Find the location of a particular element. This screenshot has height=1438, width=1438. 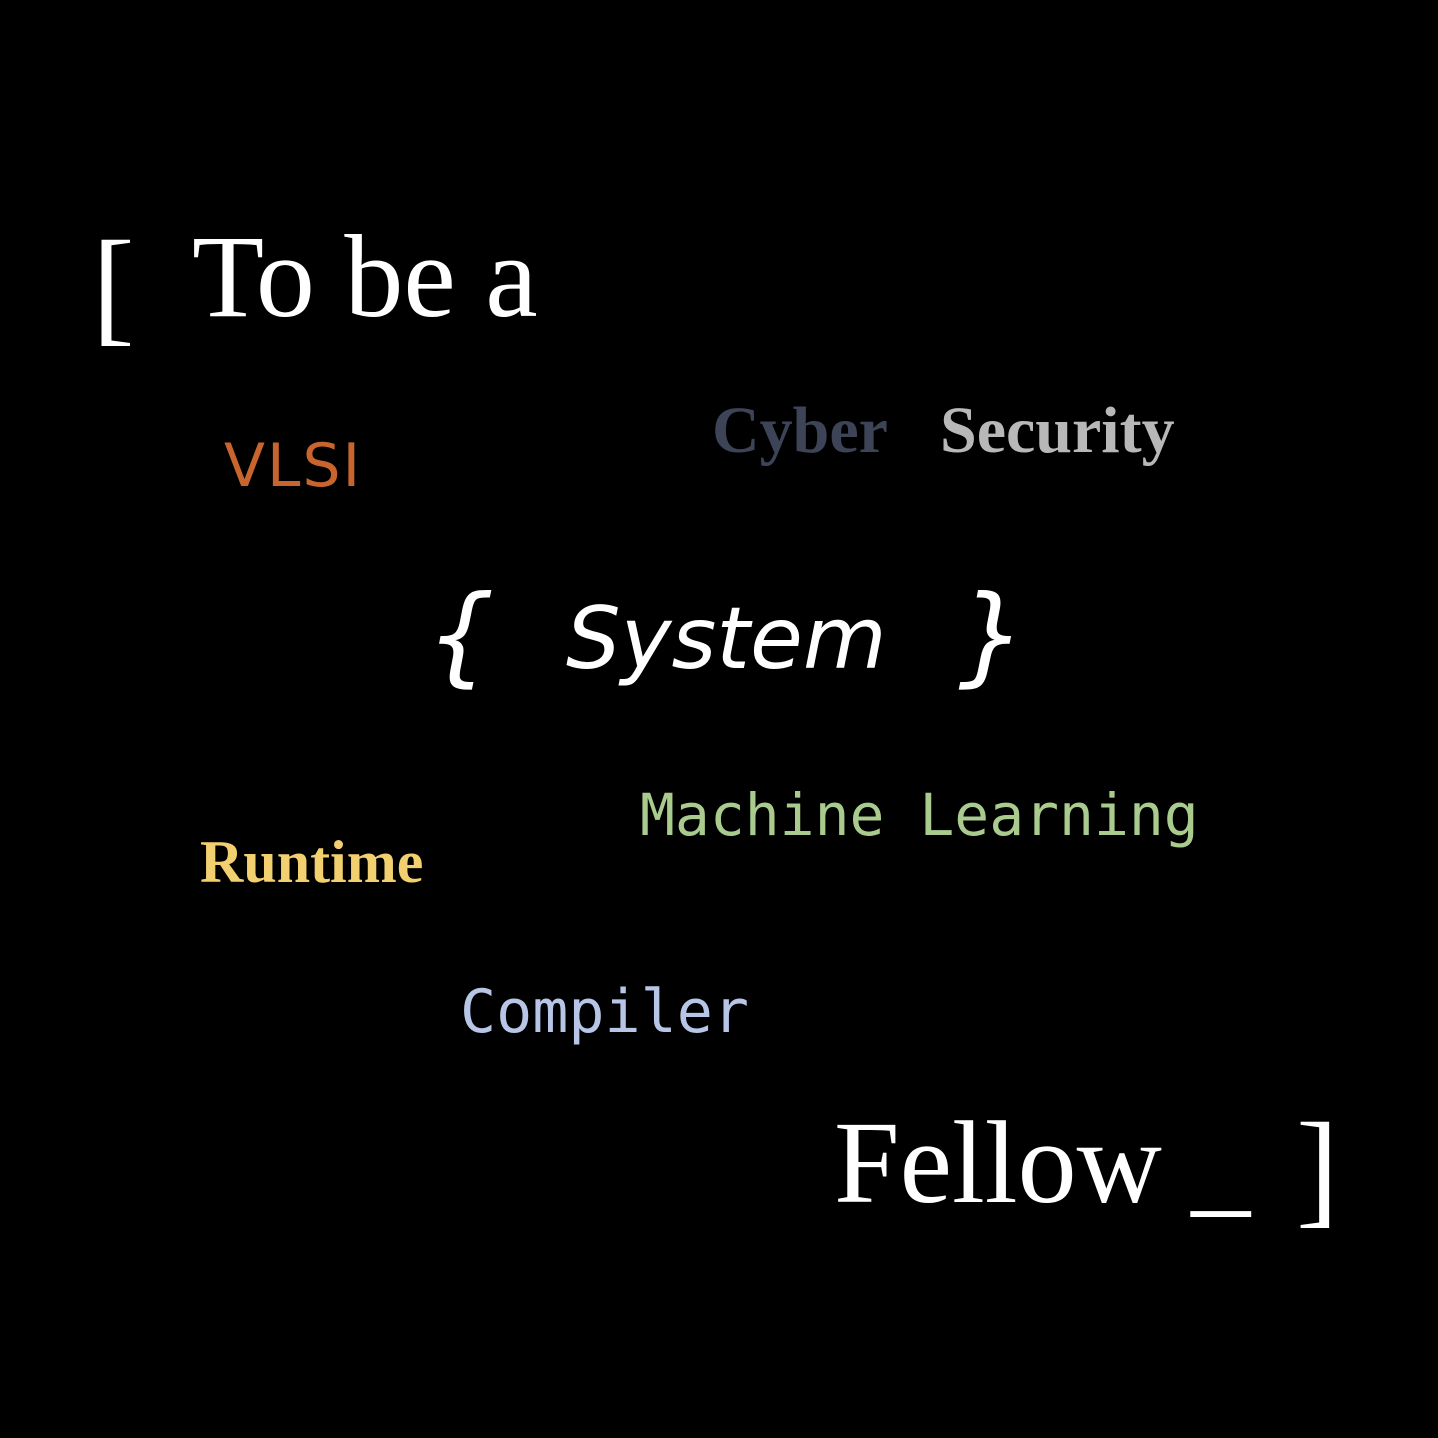

open-curly-brace: { is located at coordinates (460, 635).